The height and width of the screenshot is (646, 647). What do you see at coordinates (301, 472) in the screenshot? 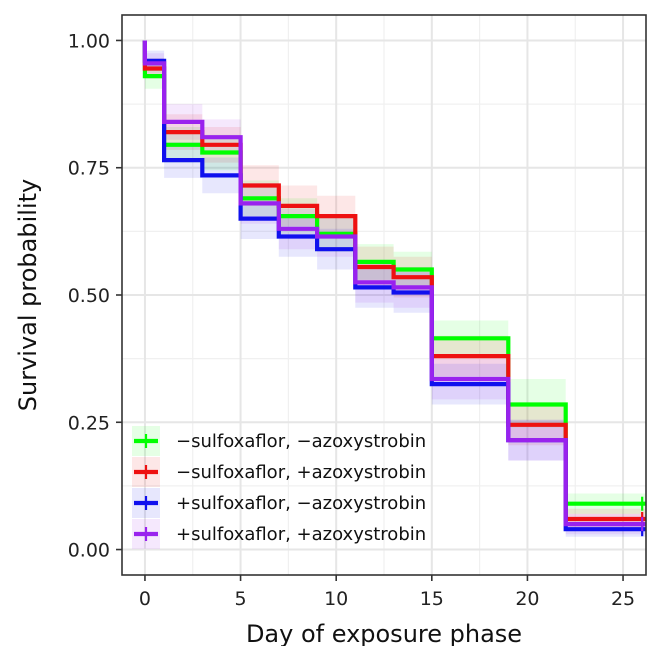
I see `legend-label: −sulfoxaflor, +azoxystrobin` at bounding box center [301, 472].